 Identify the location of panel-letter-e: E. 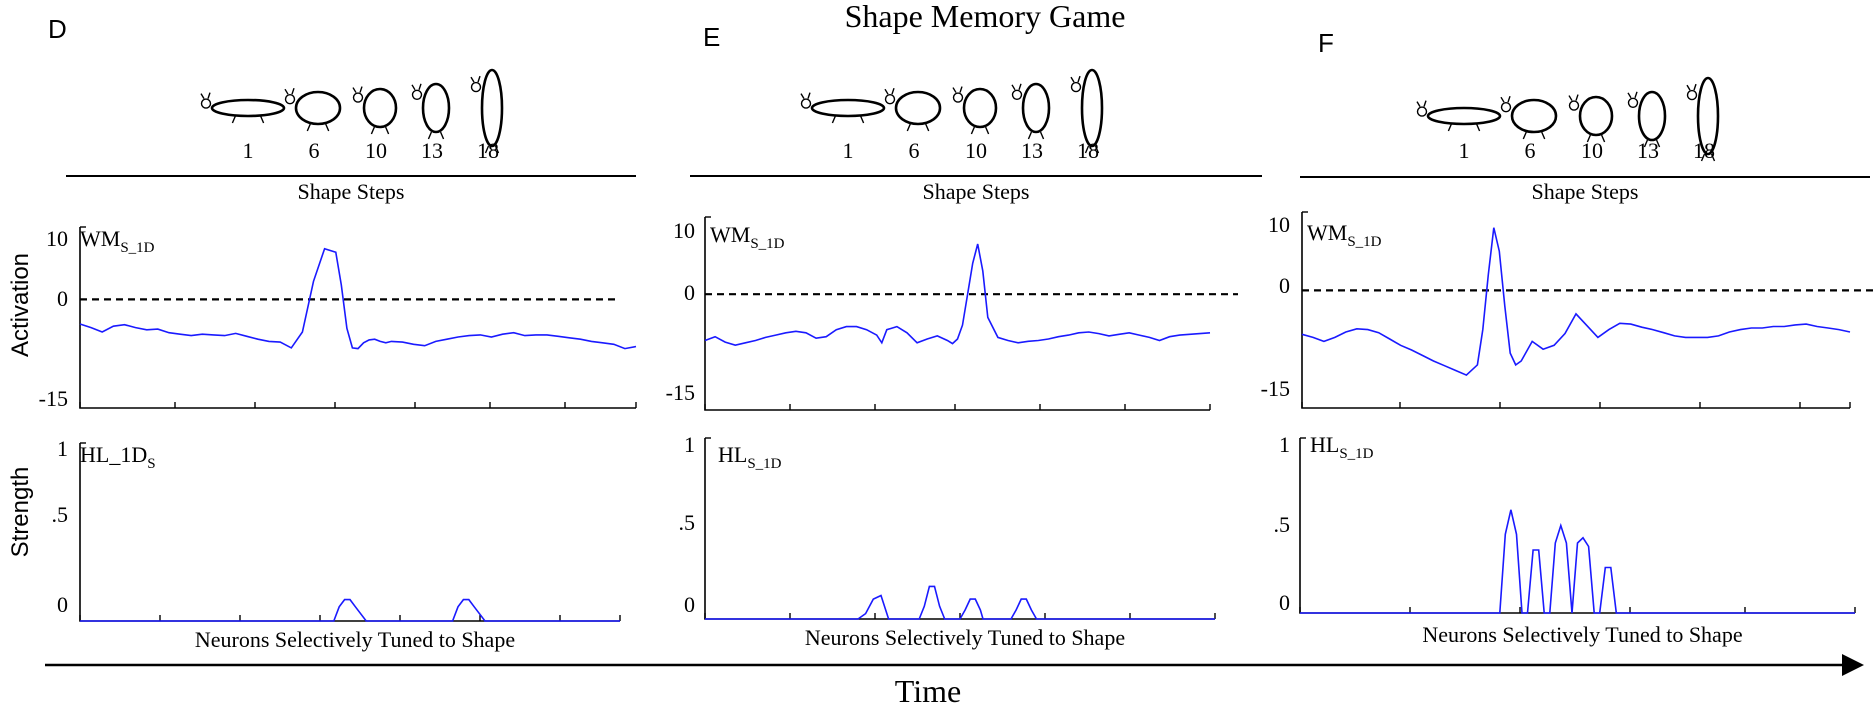
(711, 37).